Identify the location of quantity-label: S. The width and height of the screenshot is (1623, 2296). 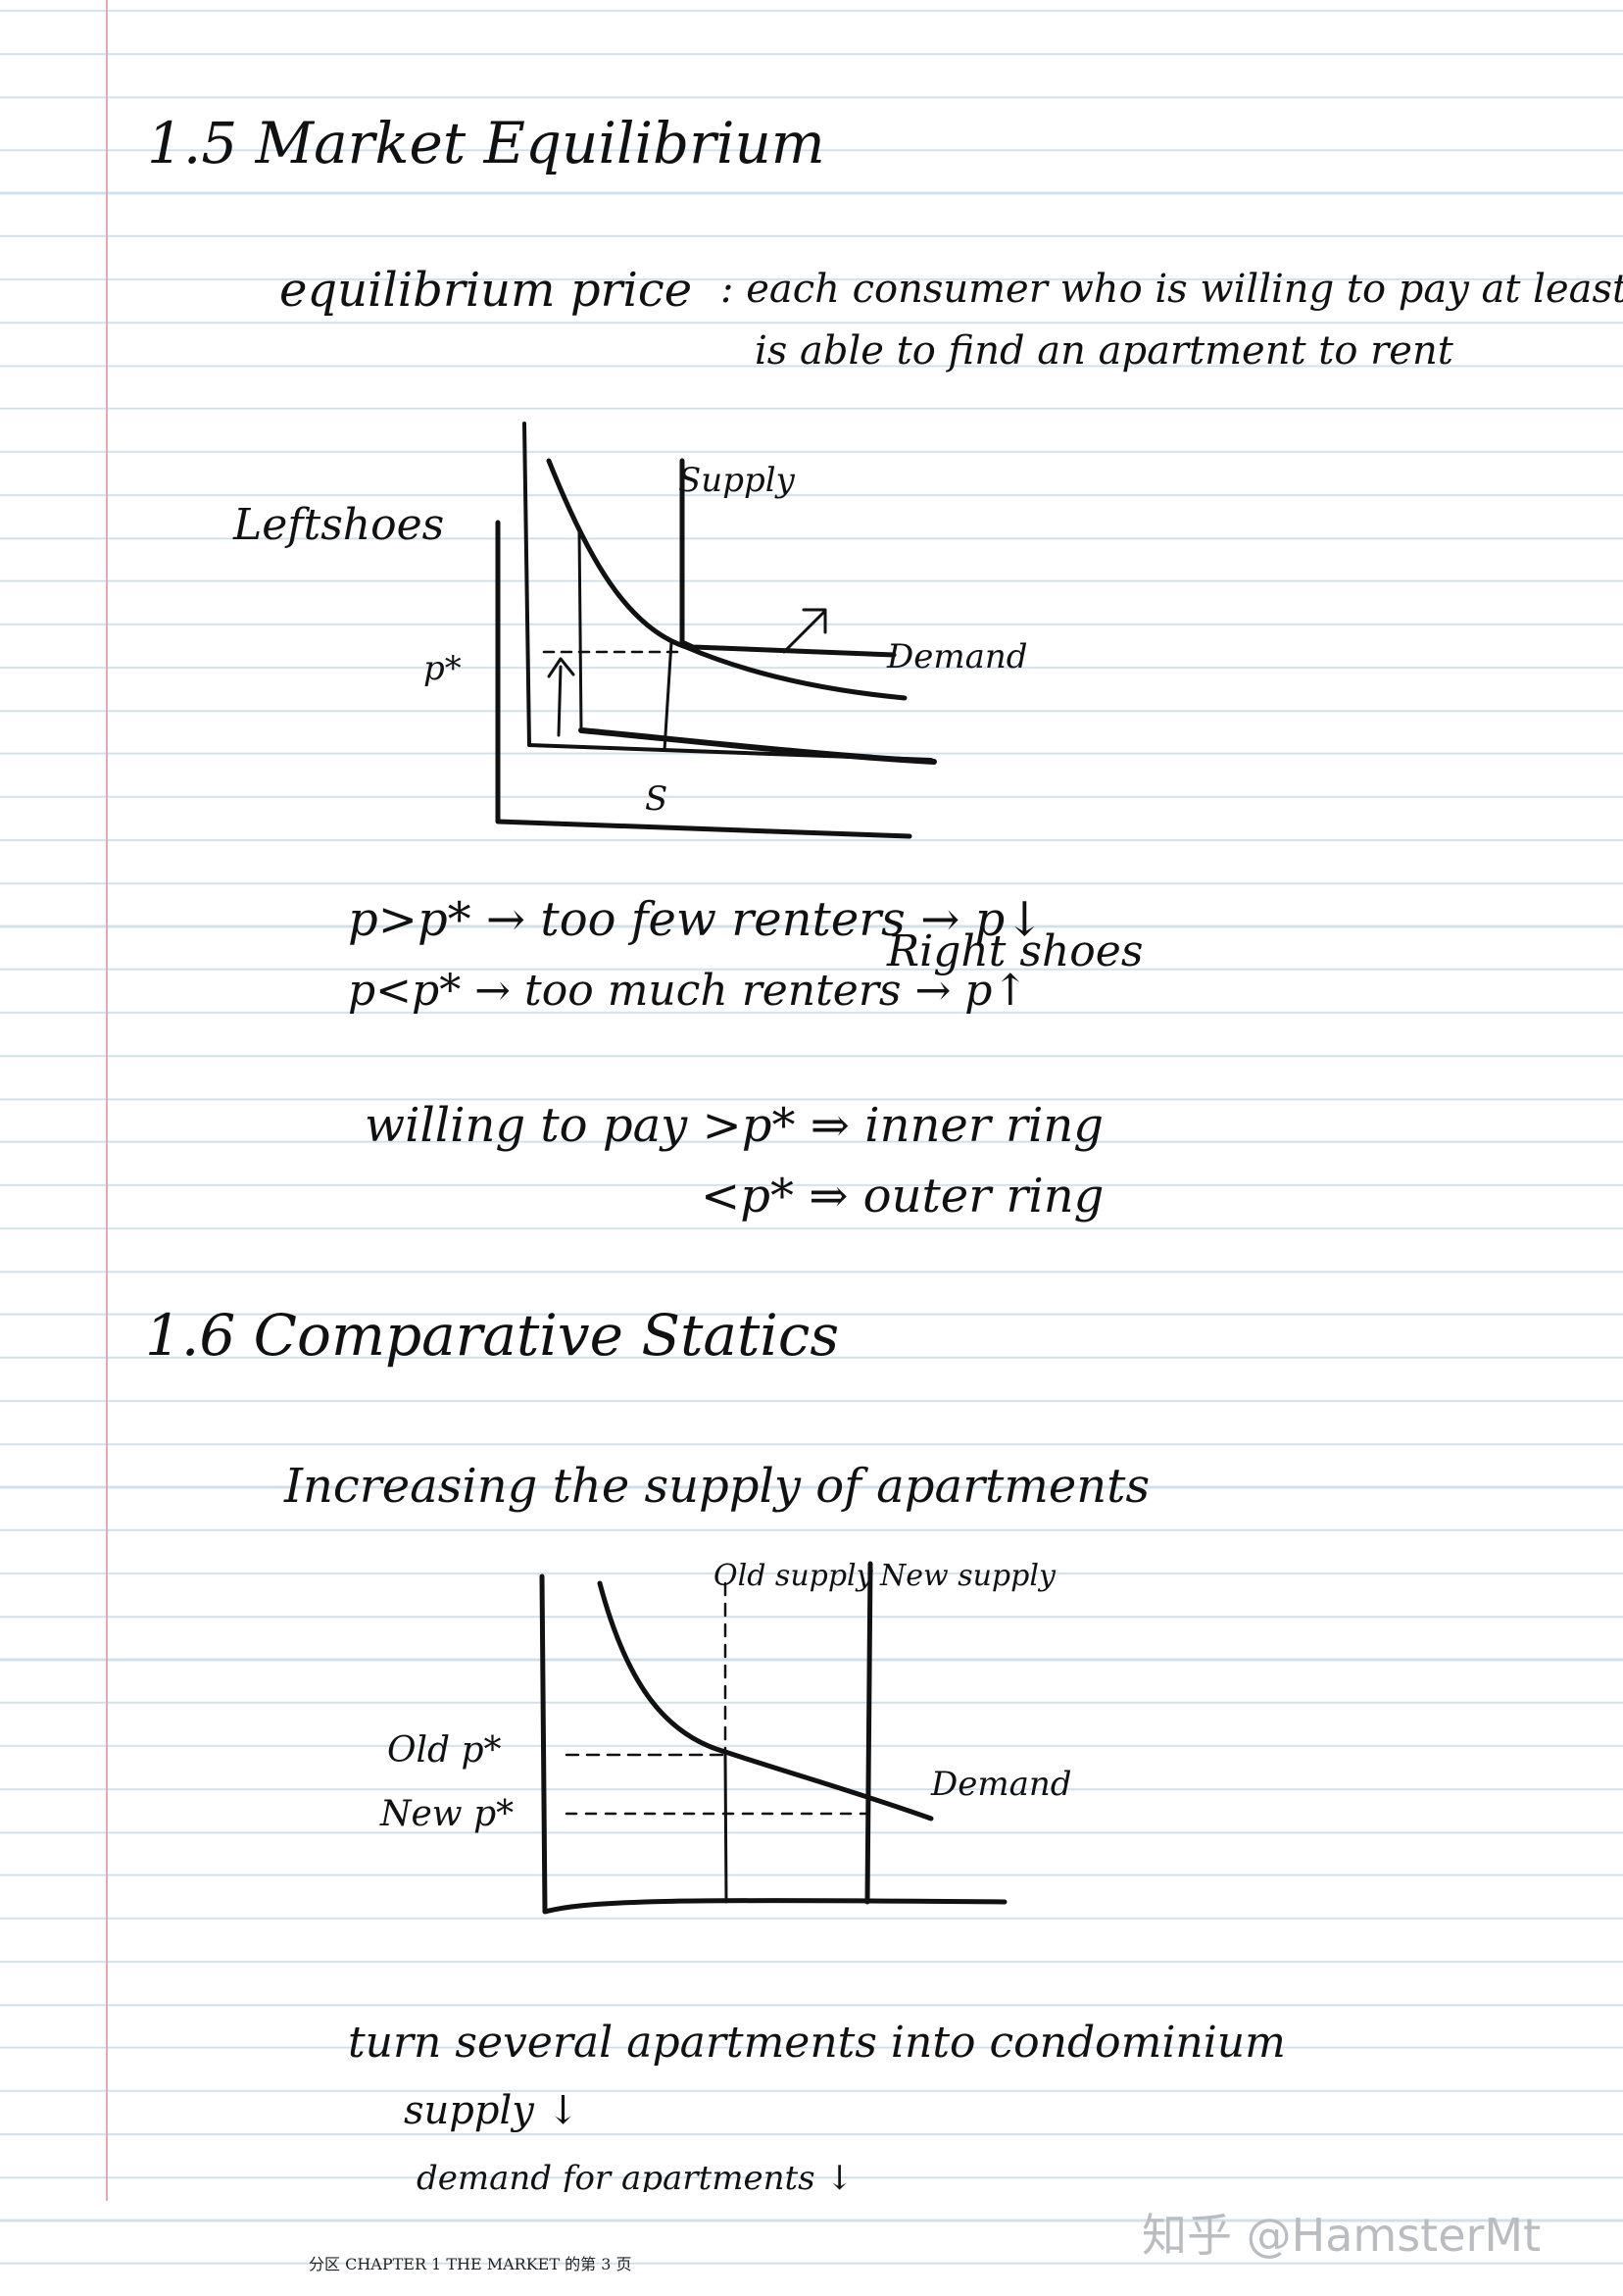
(656, 799).